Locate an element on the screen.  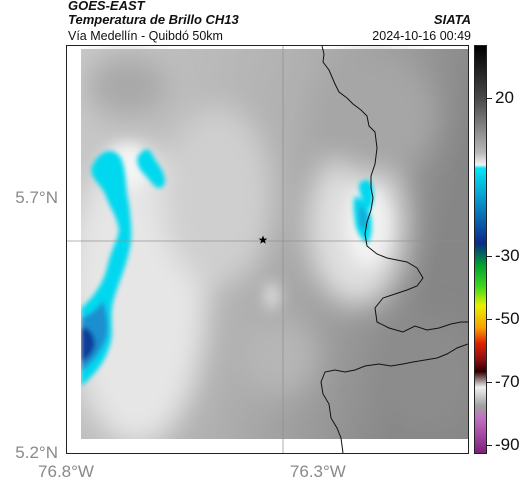
product-title: Temperatura de Brillo CH13 is located at coordinates (153, 19).